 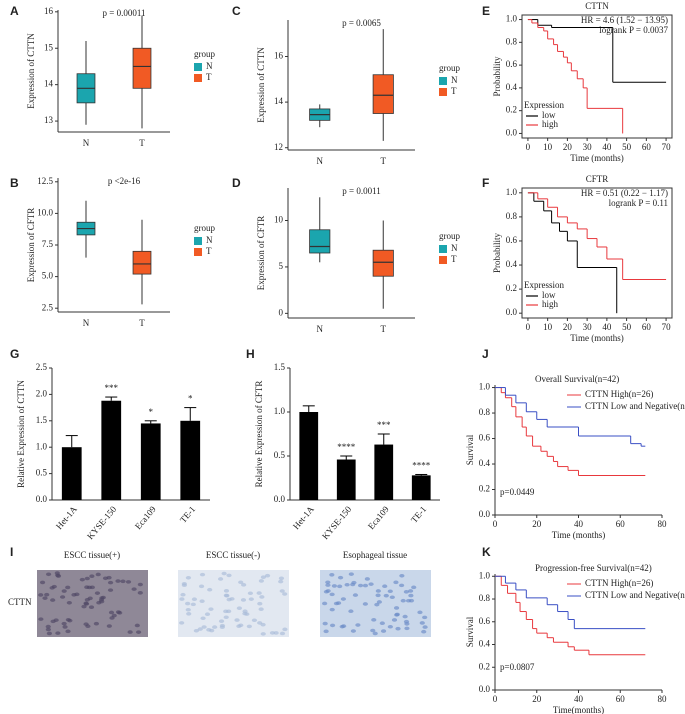 What do you see at coordinates (663, 524) in the screenshot?
I see `x-tick-label: 80` at bounding box center [663, 524].